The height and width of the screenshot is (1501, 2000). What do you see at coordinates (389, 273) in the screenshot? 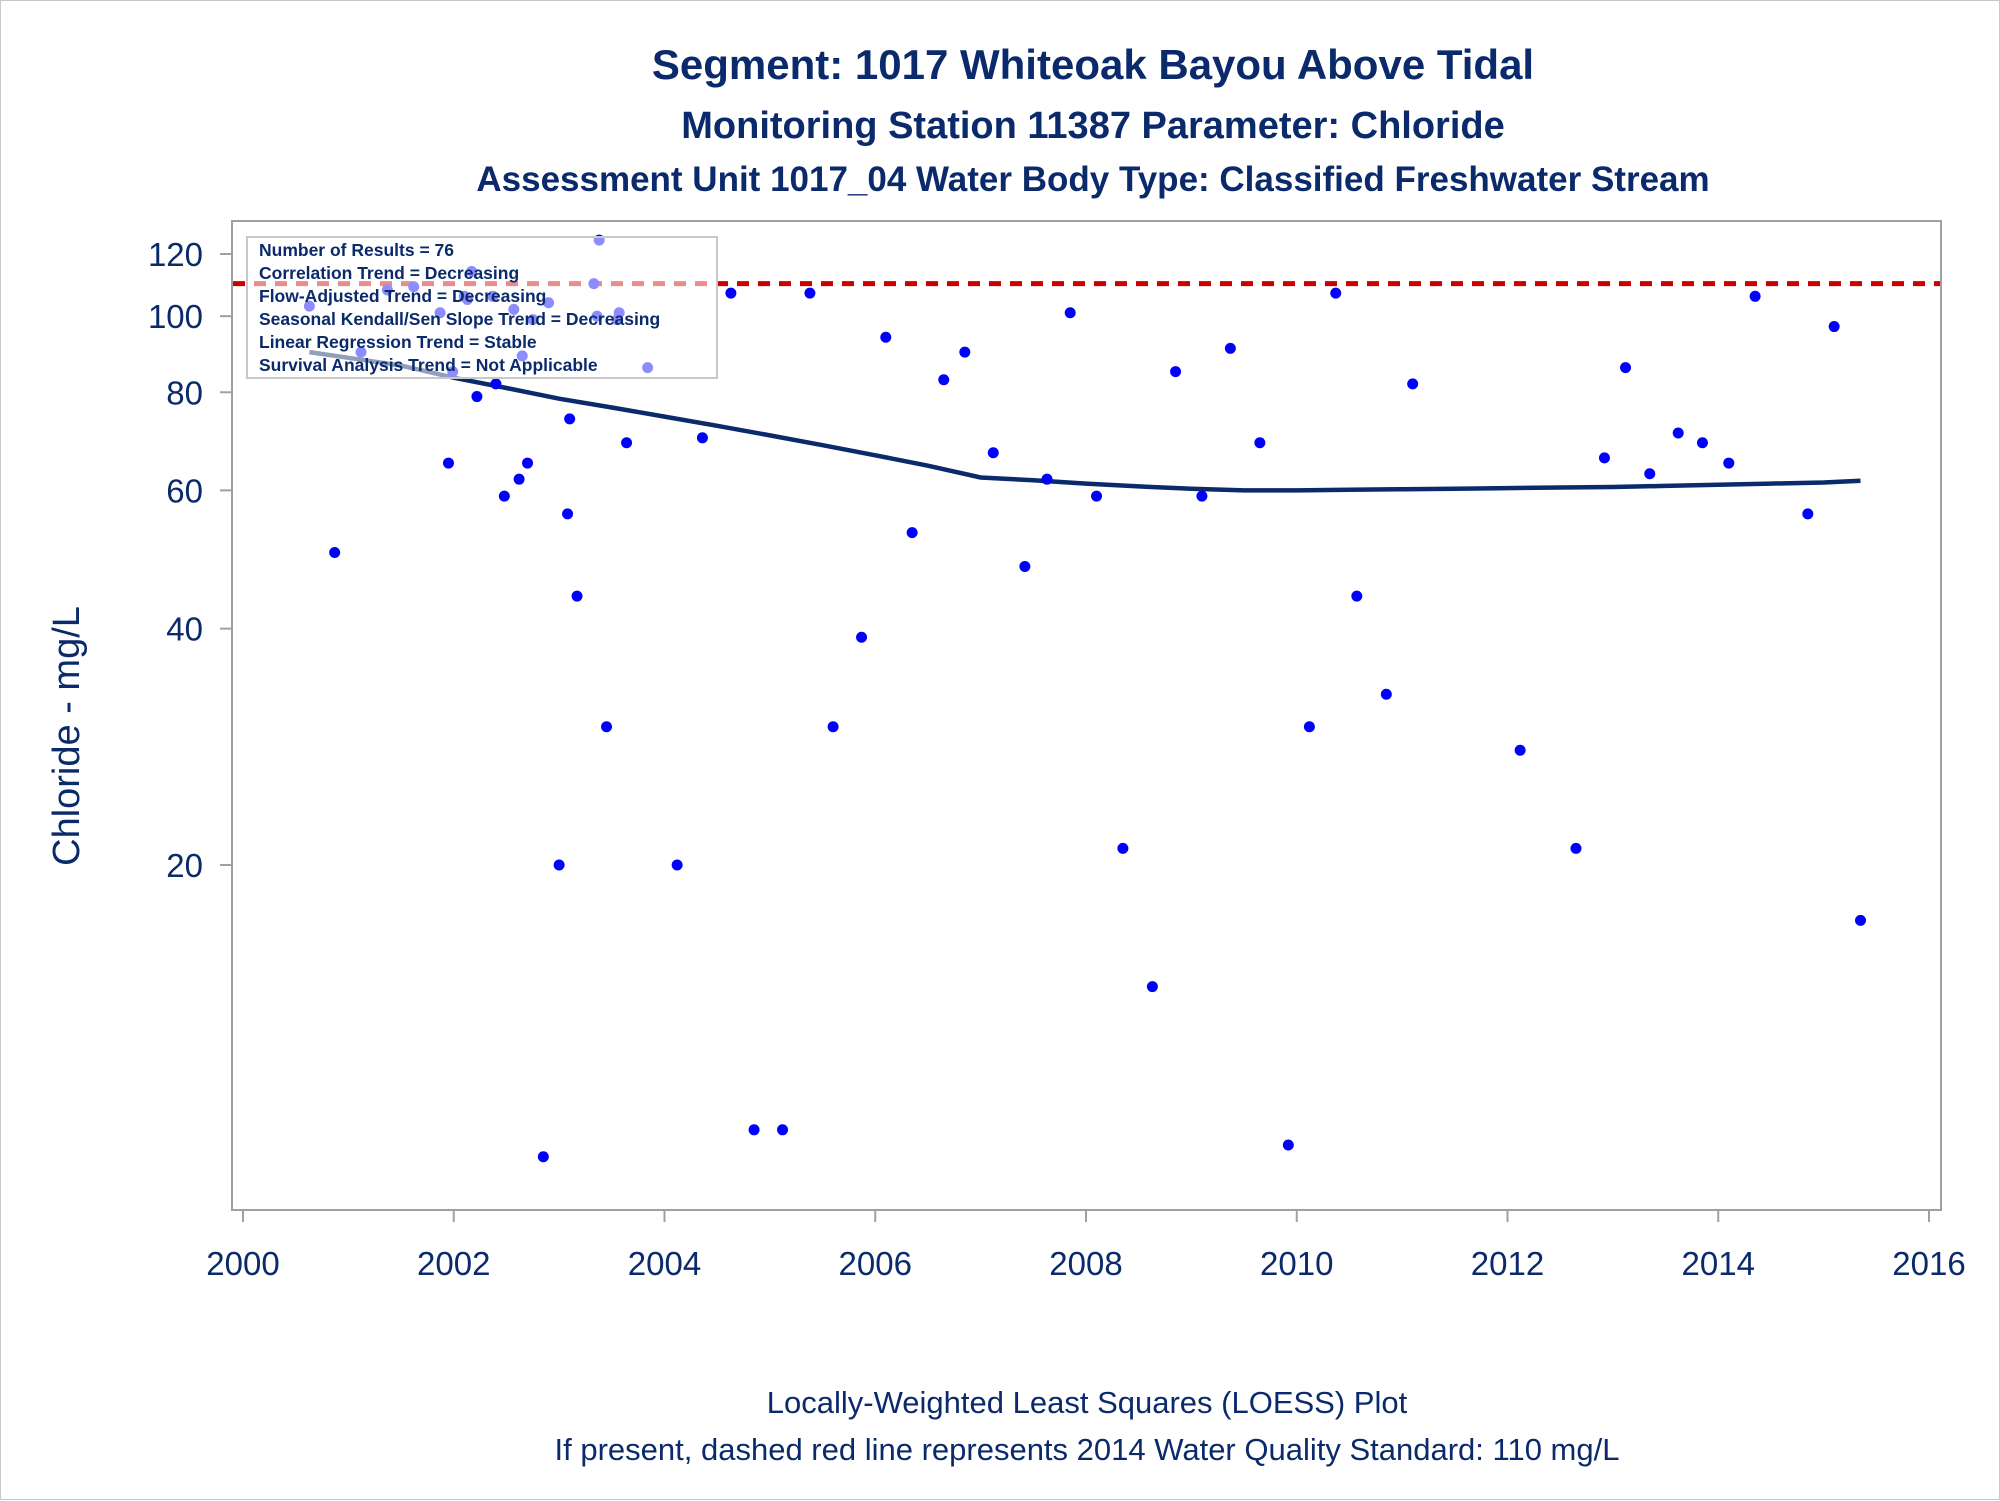
I see `stat-line-2: Correlation Trend = Decreasing` at bounding box center [389, 273].